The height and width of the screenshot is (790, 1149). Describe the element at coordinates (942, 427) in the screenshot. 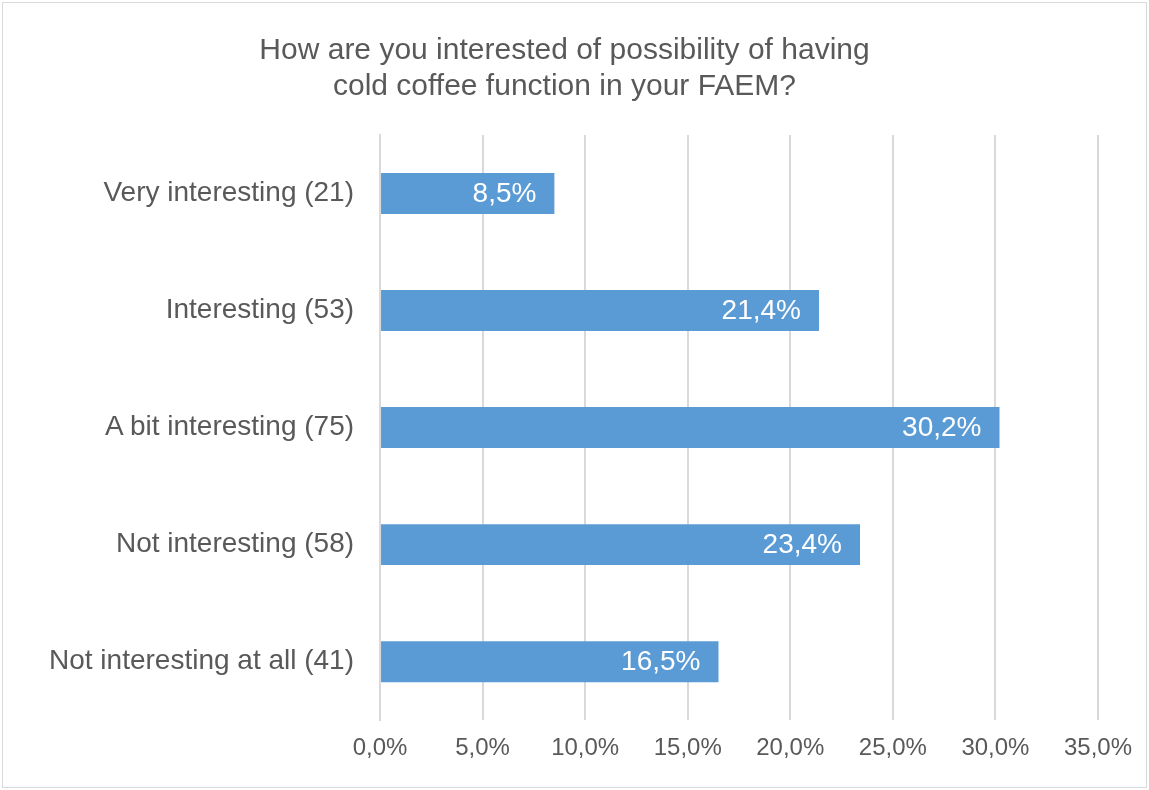

I see `data-label: 30,2%` at that location.